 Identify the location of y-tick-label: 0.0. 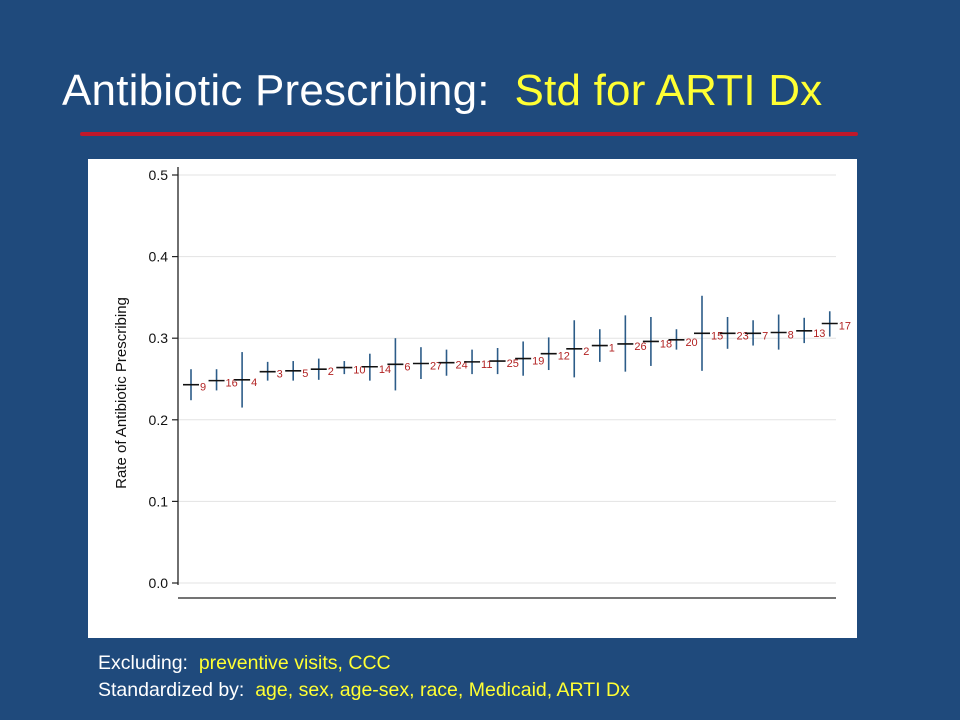
(159, 583).